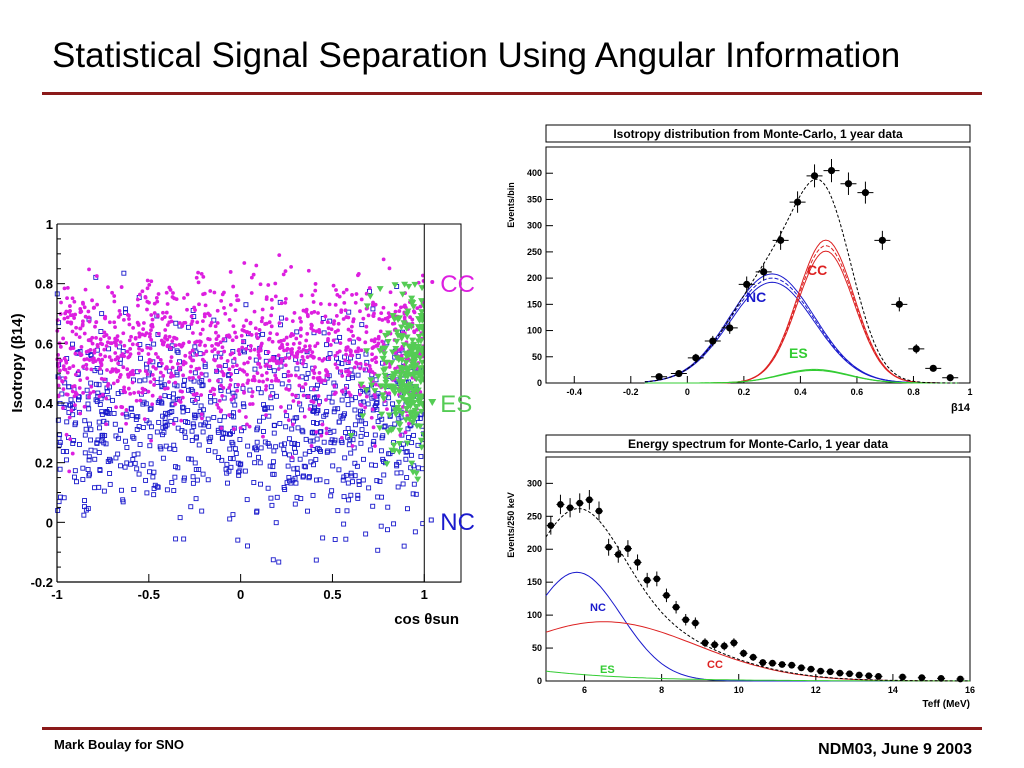  Describe the element at coordinates (512, 728) in the screenshot. I see `footer-divider` at that location.